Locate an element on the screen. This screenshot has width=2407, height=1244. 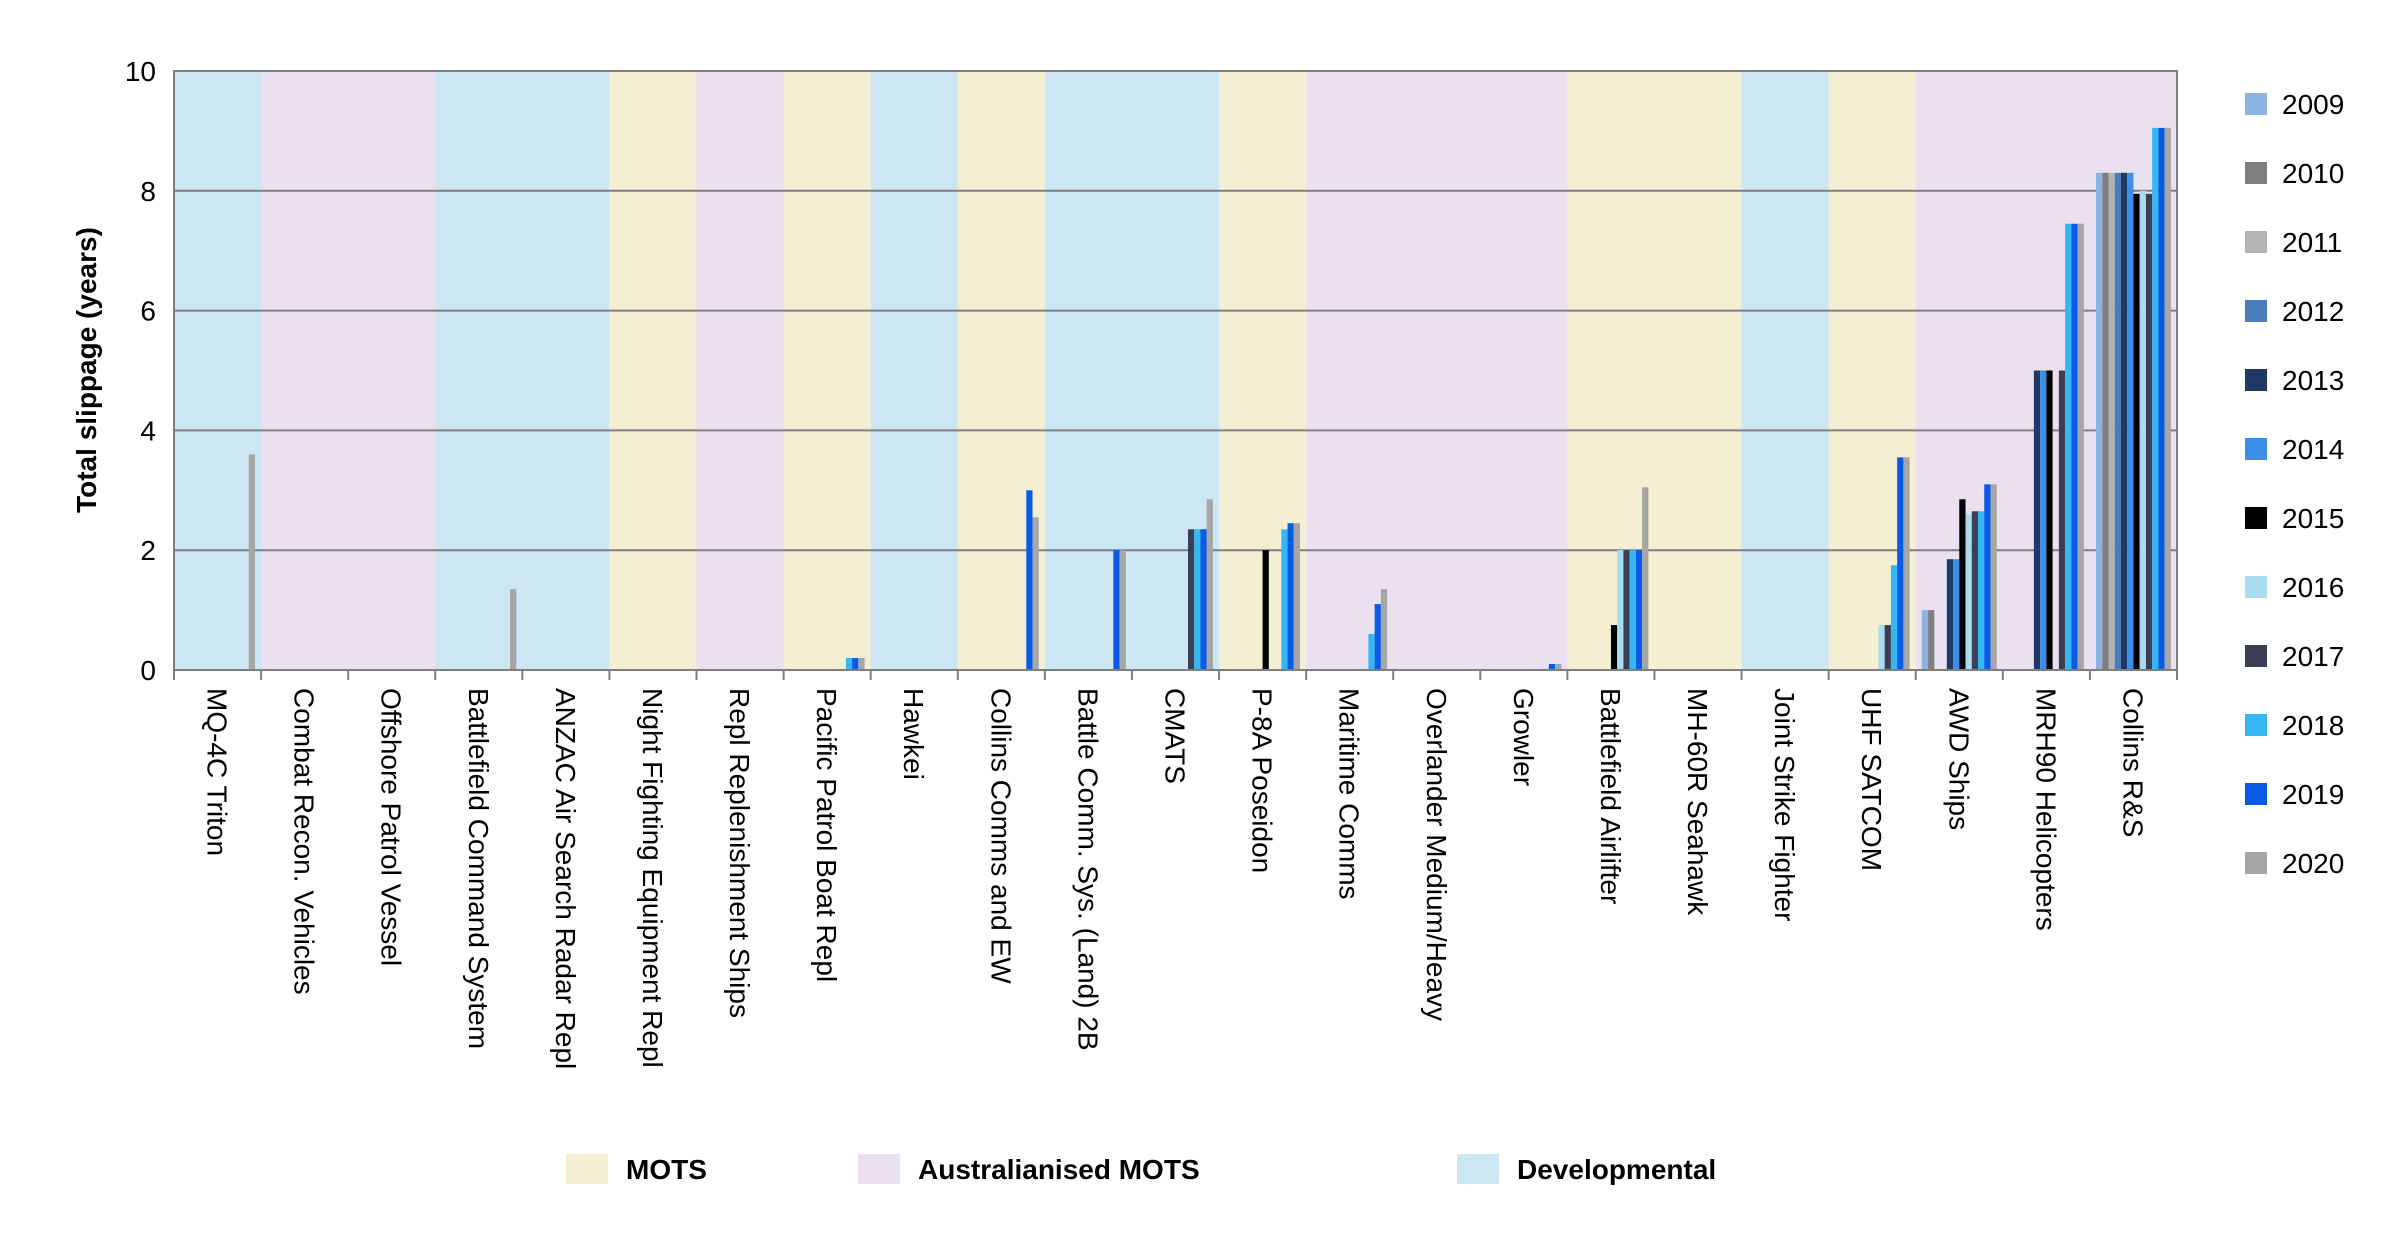
legend-label: 2012 is located at coordinates (2313, 311).